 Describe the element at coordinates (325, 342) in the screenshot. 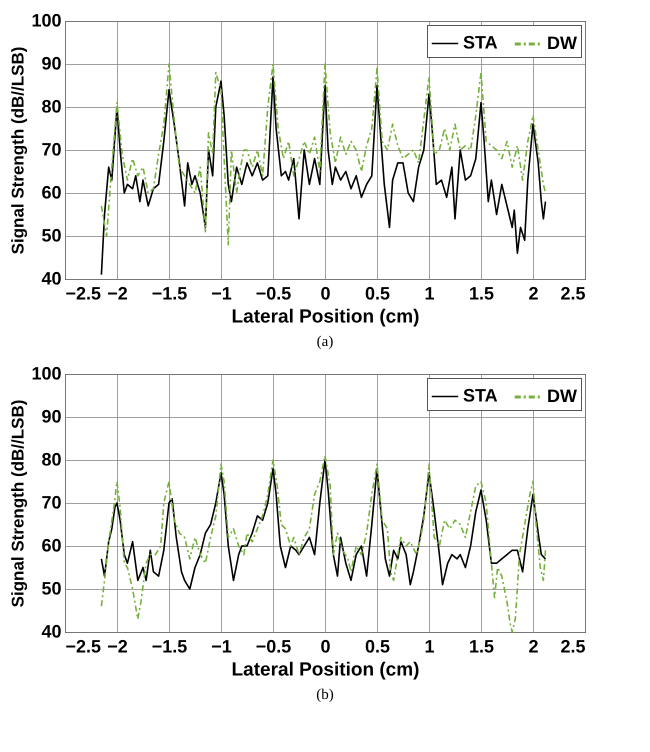

I see `text: (a)` at that location.